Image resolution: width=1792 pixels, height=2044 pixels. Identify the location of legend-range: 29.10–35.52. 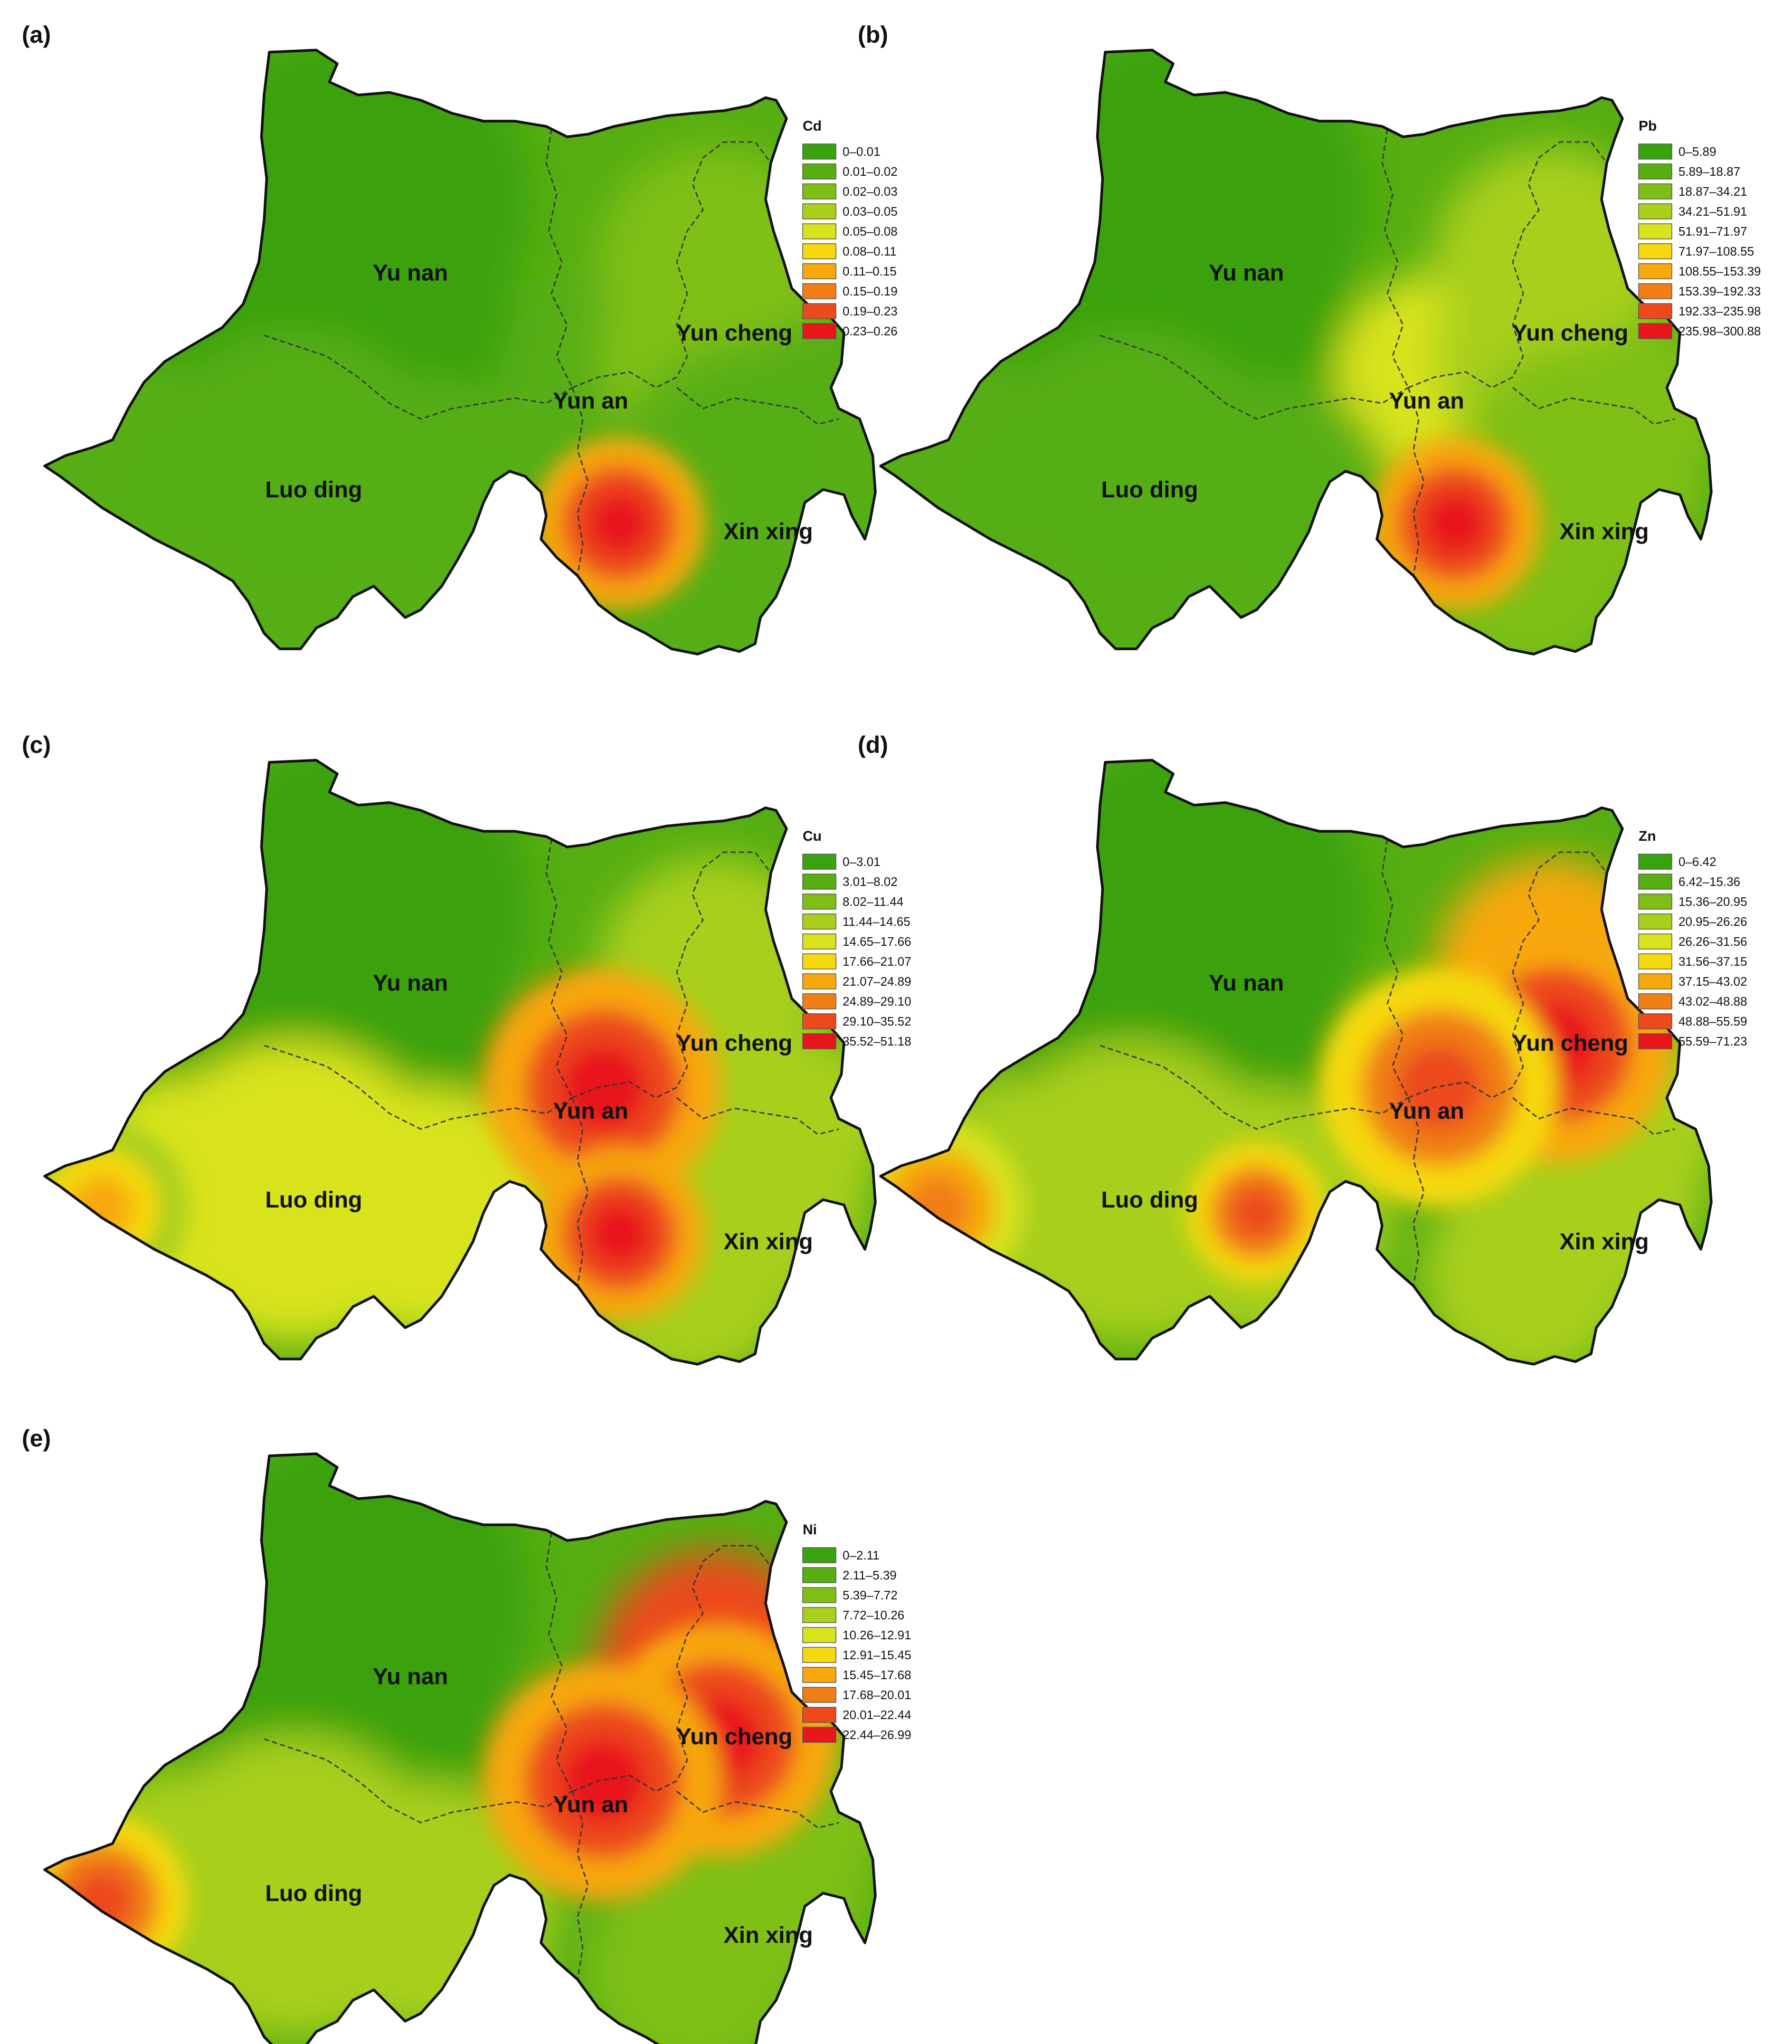
(877, 1021).